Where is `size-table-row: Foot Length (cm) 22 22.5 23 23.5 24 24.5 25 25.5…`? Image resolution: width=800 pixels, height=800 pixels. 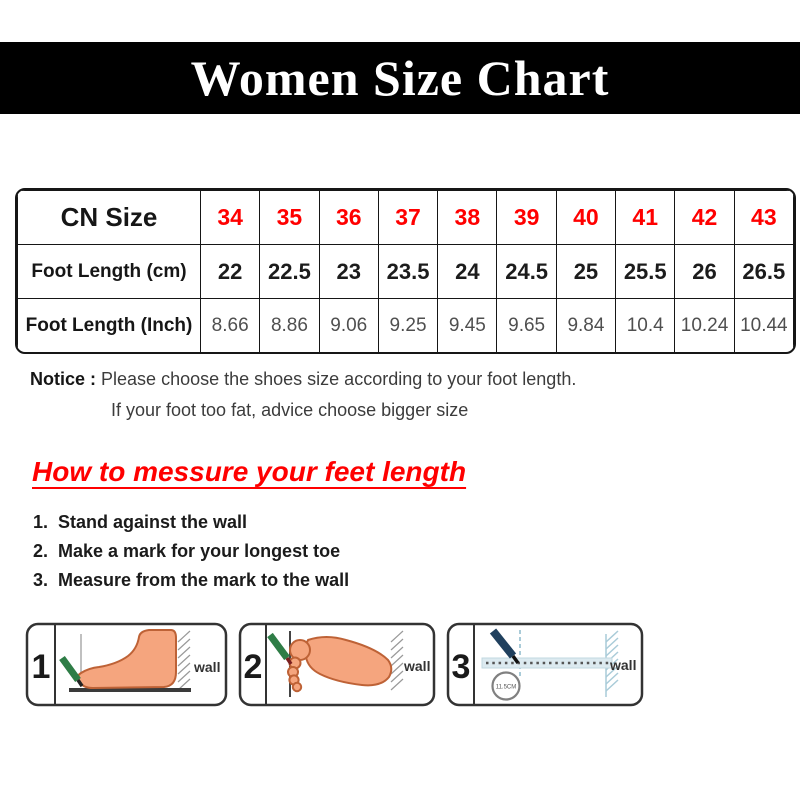
size-table-row: Foot Length (cm) 22 22.5 23 23.5 24 24.5 25 25.5… is located at coordinates (405, 271).